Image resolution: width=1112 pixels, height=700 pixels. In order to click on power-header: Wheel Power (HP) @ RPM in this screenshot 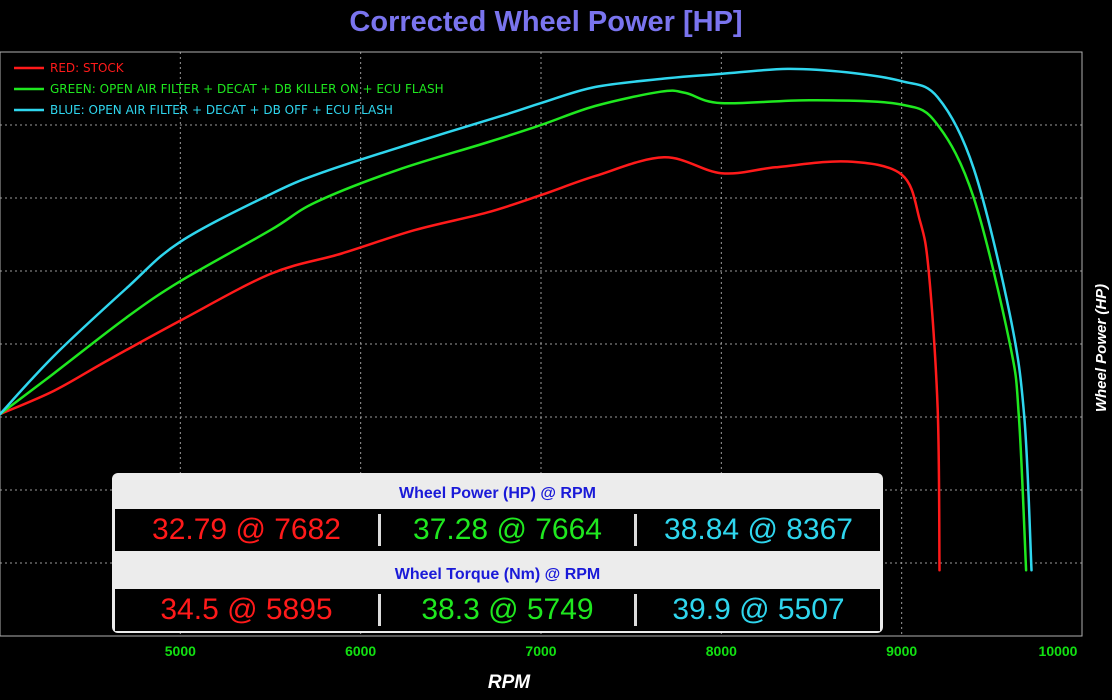, I will do `click(497, 493)`.